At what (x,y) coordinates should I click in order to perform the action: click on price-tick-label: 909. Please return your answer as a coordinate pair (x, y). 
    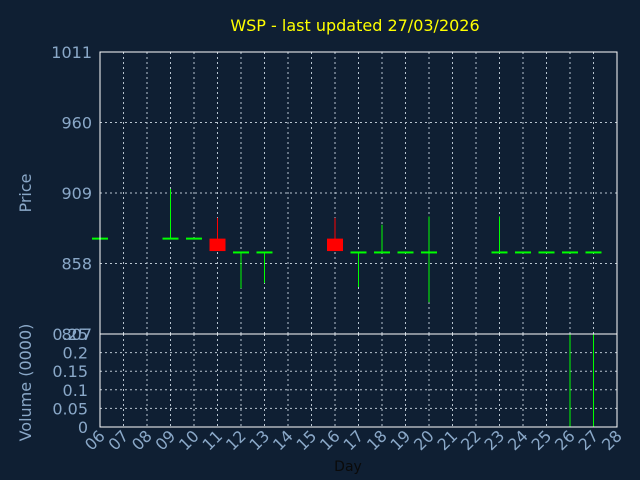
    Looking at the image, I should click on (76, 193).